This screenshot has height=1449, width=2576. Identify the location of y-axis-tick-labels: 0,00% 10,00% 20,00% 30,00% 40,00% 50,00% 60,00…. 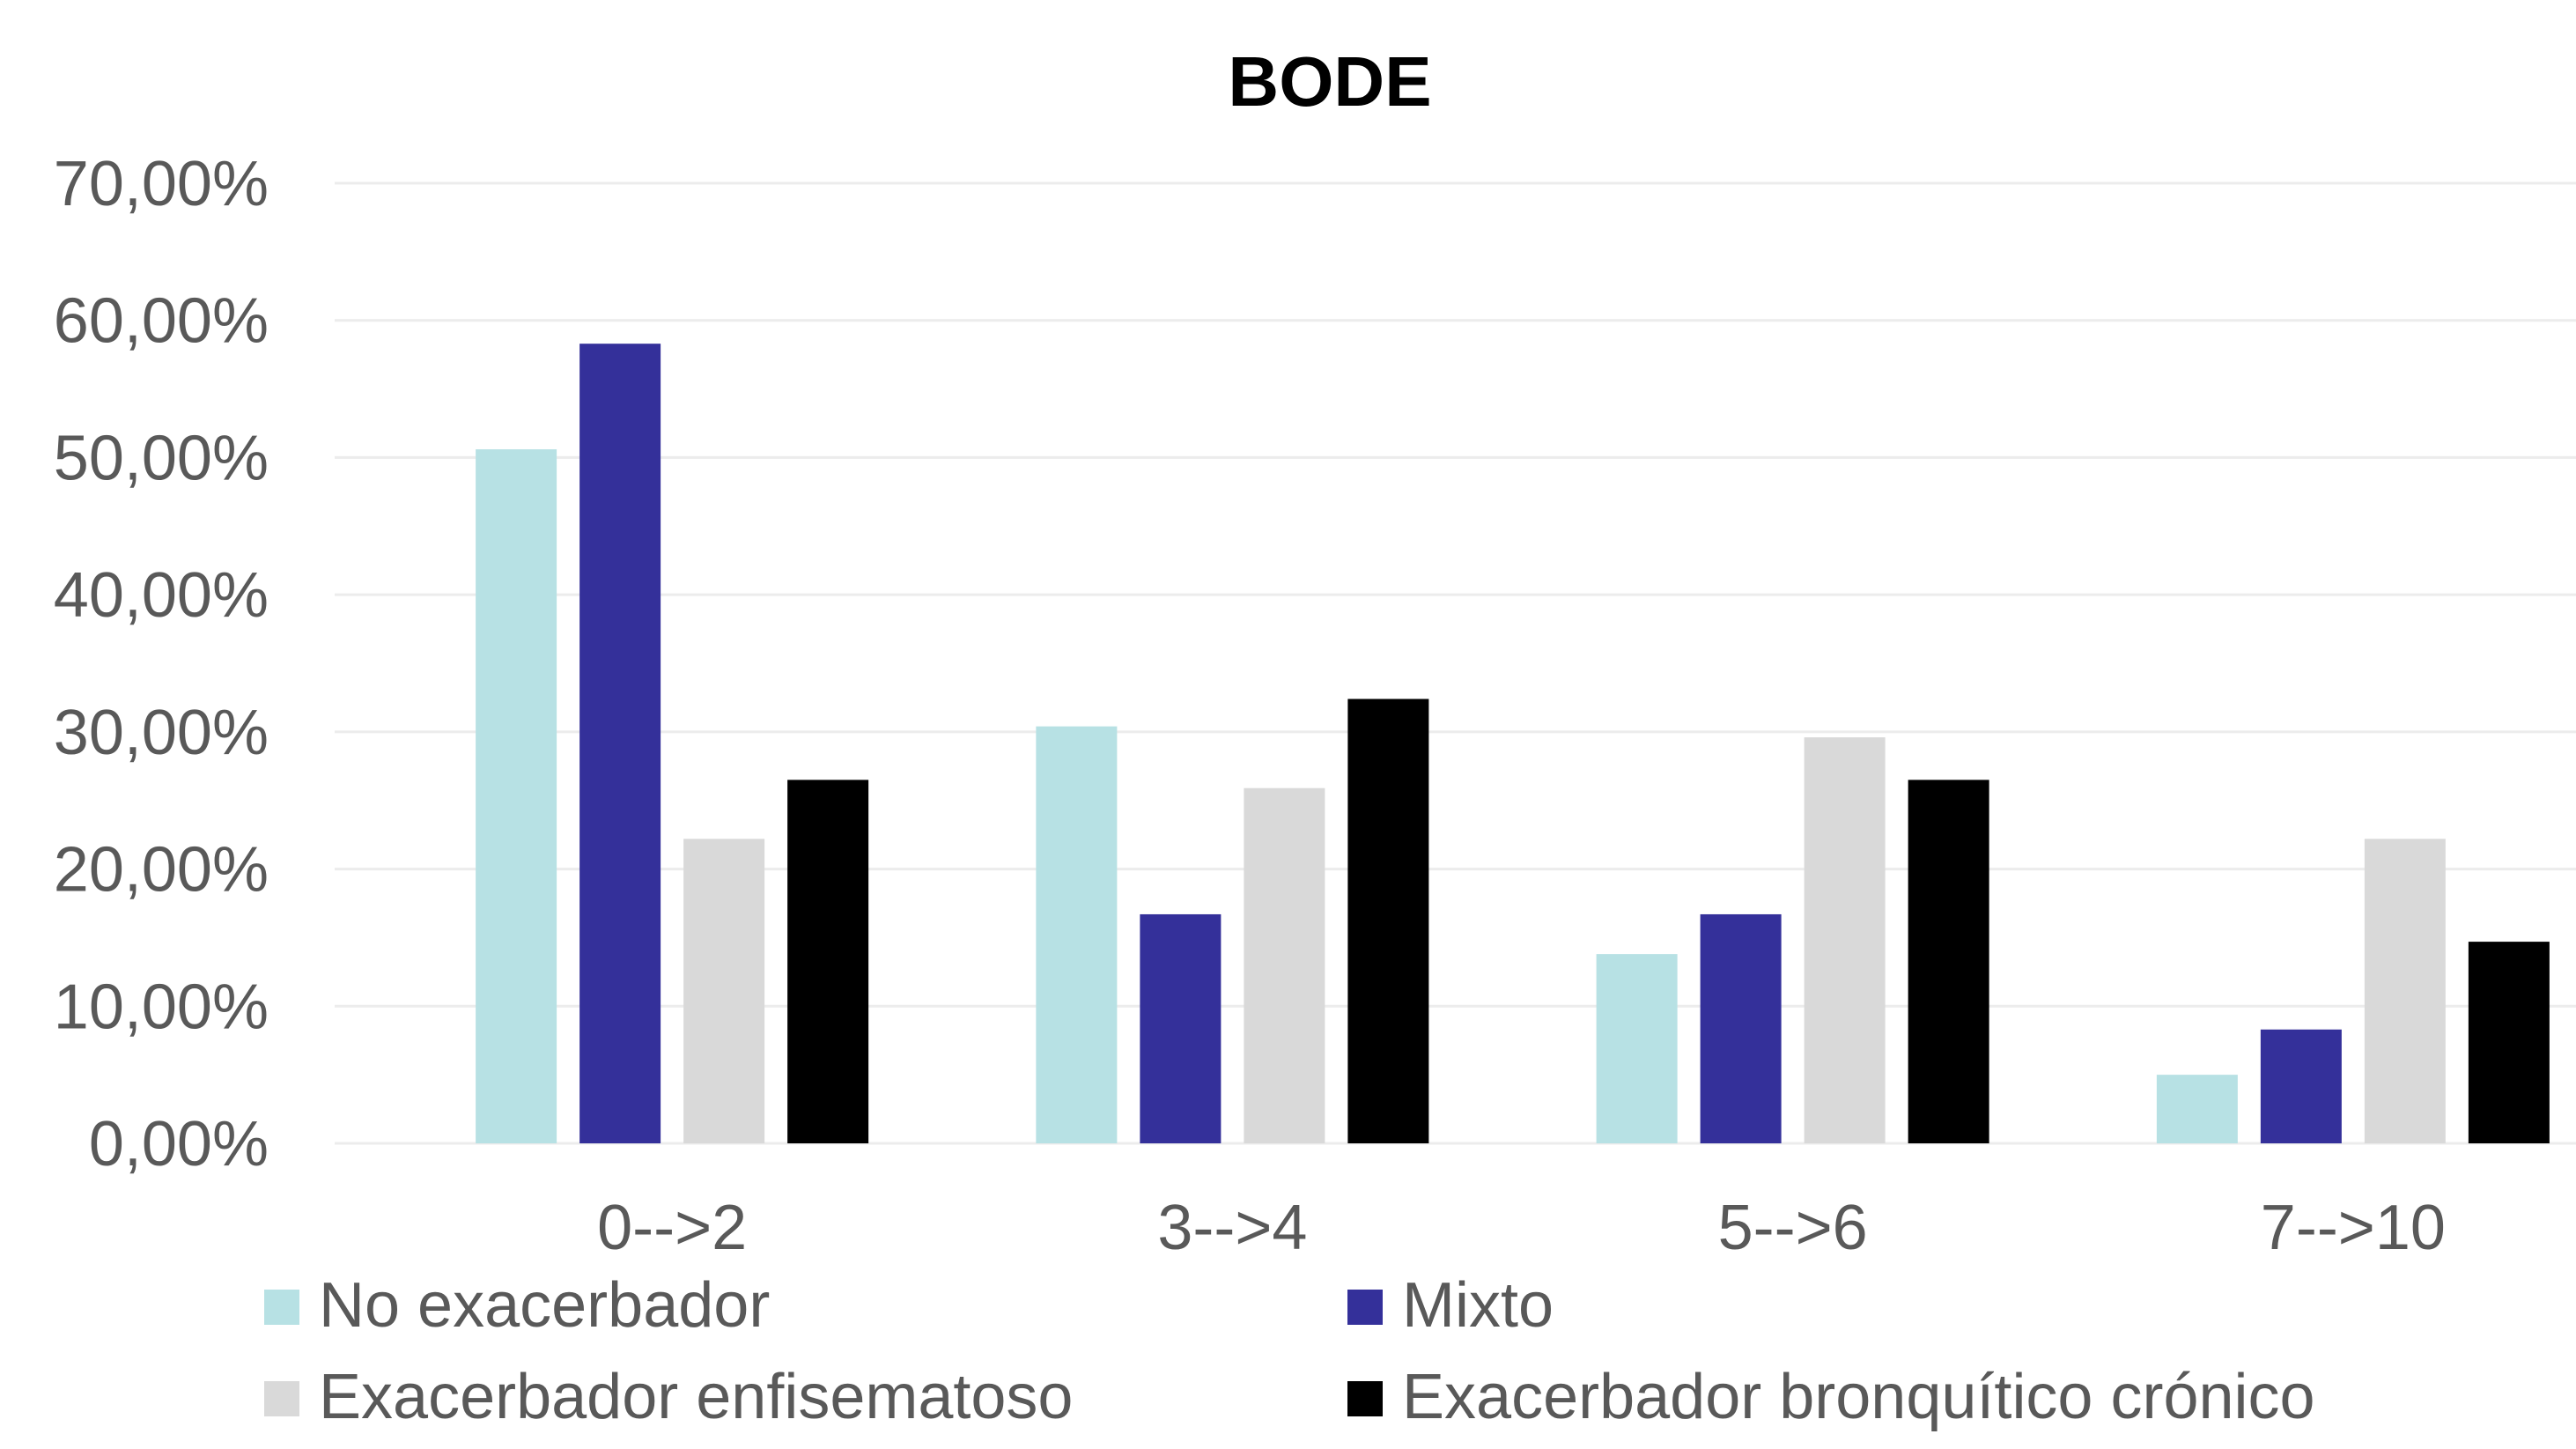
(161, 664).